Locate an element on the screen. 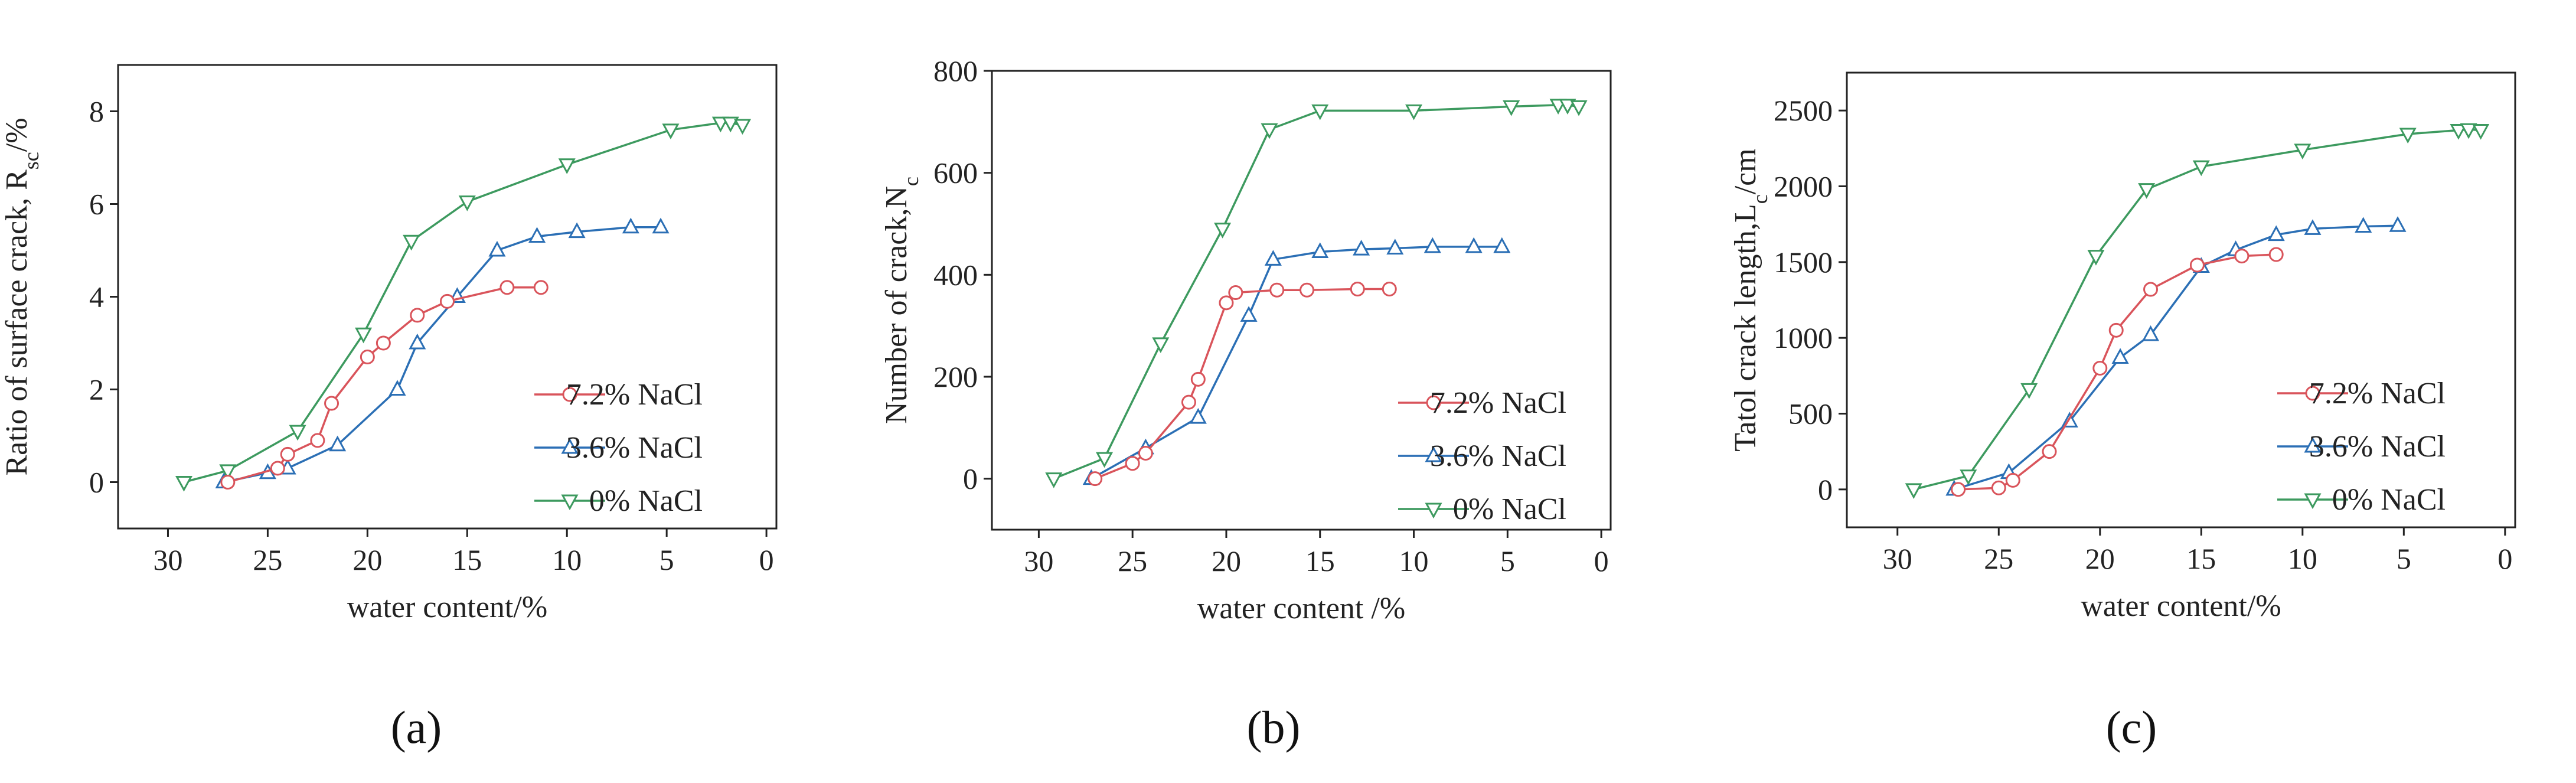  y-tick-label: 500 is located at coordinates (1810, 414).